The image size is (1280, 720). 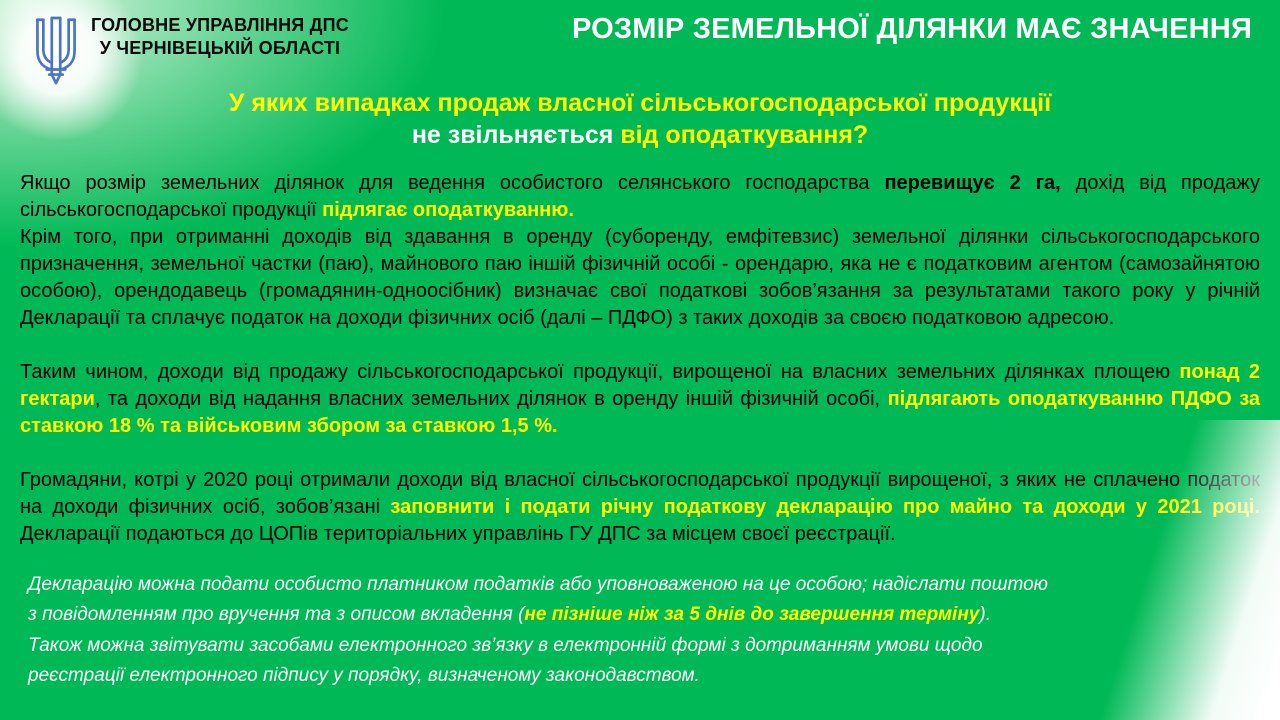 What do you see at coordinates (912, 29) in the screenshot?
I see `page-title: РОЗМІР ЗЕМЕЛЬНОЇ ДІЛЯНКИ МАЄ ЗНАЧЕННЯ` at bounding box center [912, 29].